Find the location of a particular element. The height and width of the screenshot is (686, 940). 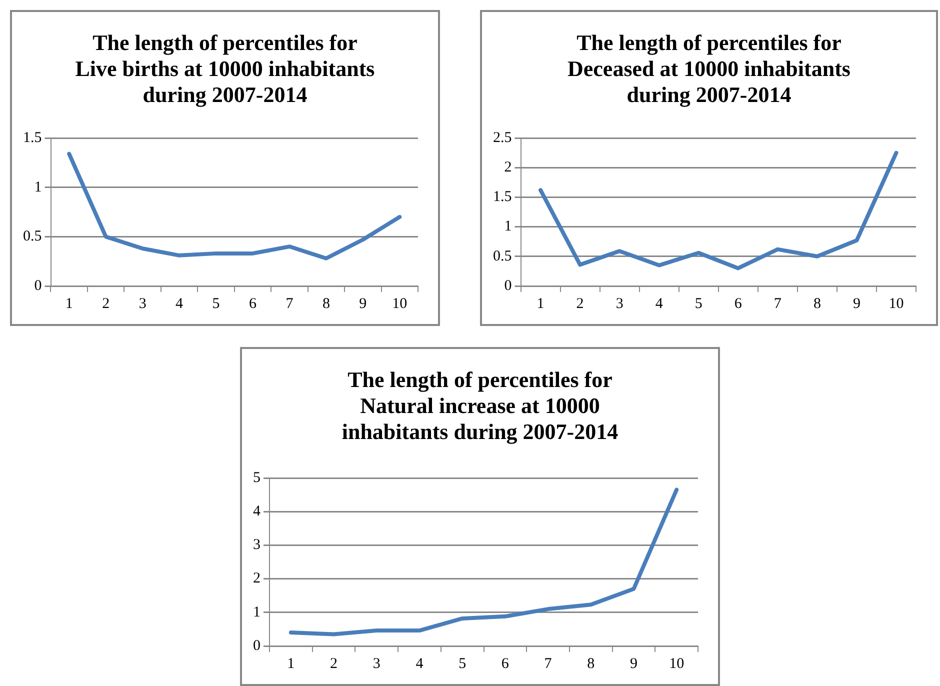

chart-title: The length of percentiles for Deceased at 10000 inhabitants during 2007-2014 is located at coordinates (709, 69).